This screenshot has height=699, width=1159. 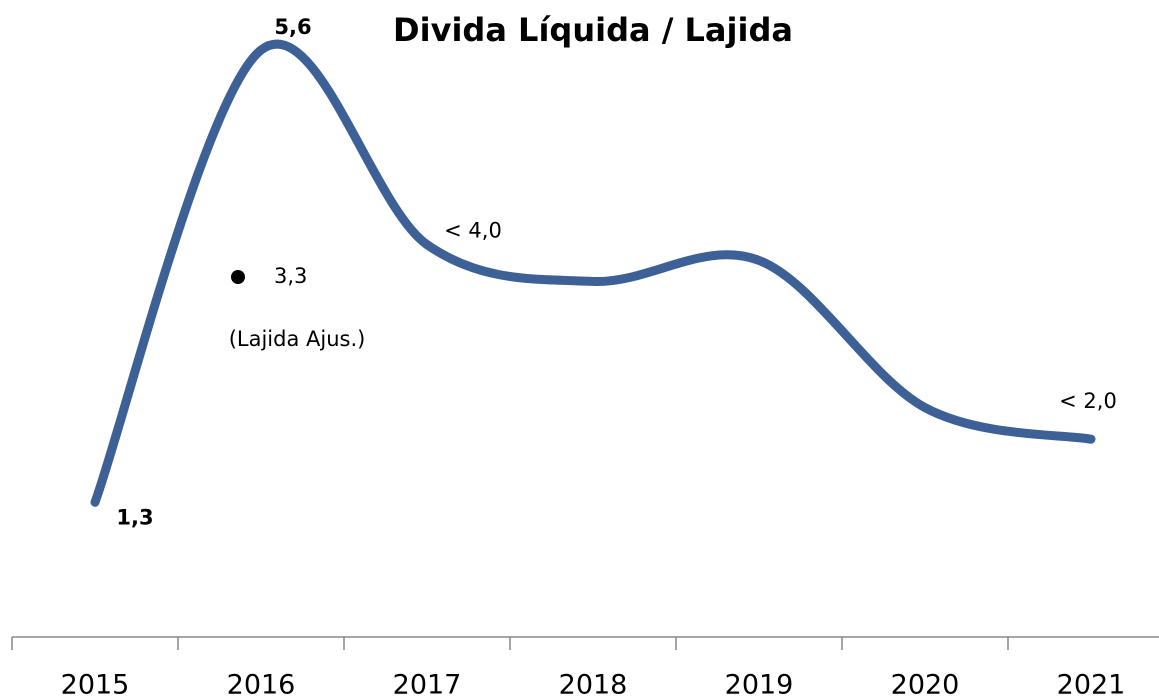 I want to click on x-tick-label: 2015, so click(x=95, y=684).